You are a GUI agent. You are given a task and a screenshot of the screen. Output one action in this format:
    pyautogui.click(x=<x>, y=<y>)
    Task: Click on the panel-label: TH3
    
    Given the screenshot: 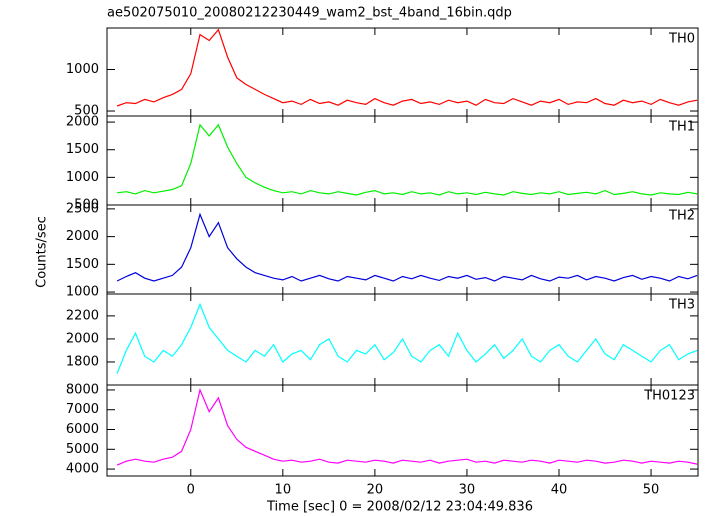 What is the action you would take?
    pyautogui.click(x=681, y=305)
    